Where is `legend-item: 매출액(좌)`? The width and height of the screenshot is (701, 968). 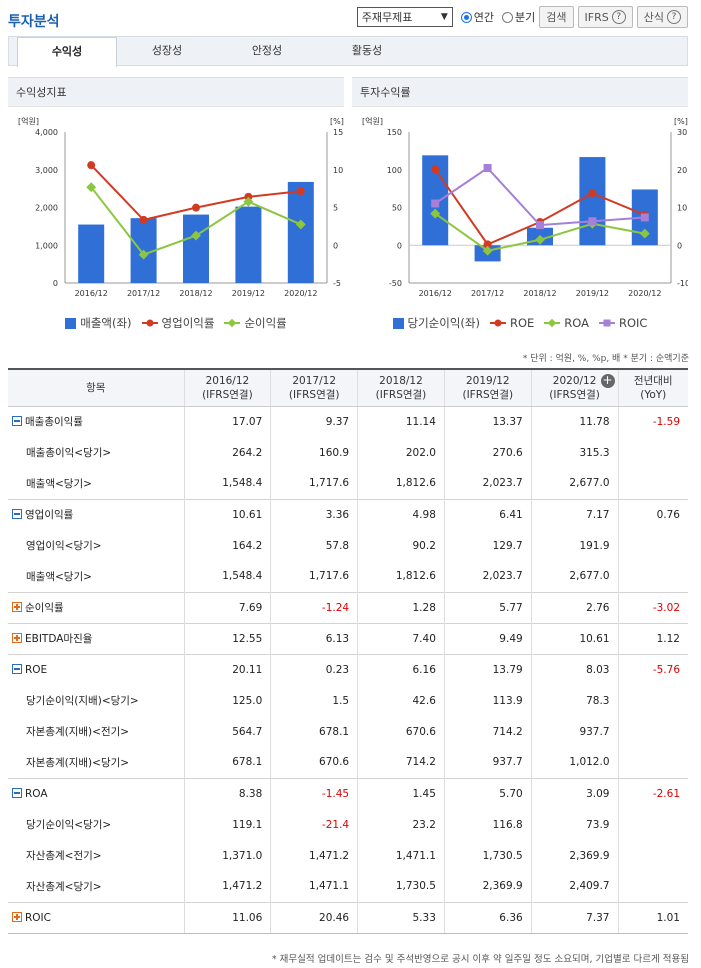 legend-item: 매출액(좌) is located at coordinates (98, 323).